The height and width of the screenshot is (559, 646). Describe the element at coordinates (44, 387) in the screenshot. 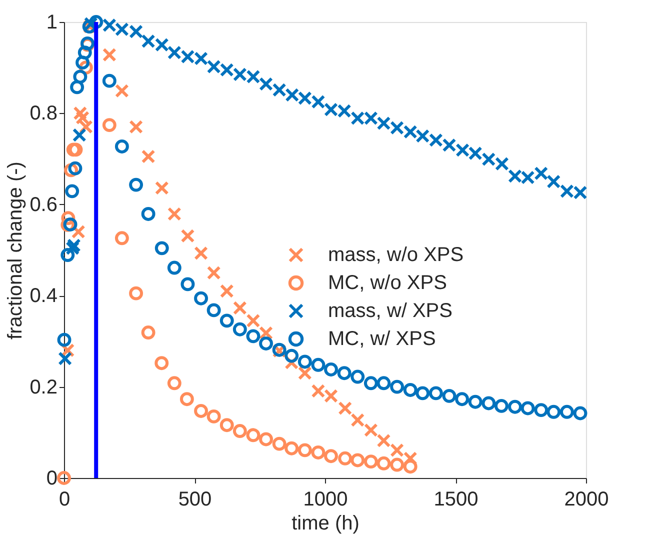

I see `y-tick-label: 0.2` at that location.